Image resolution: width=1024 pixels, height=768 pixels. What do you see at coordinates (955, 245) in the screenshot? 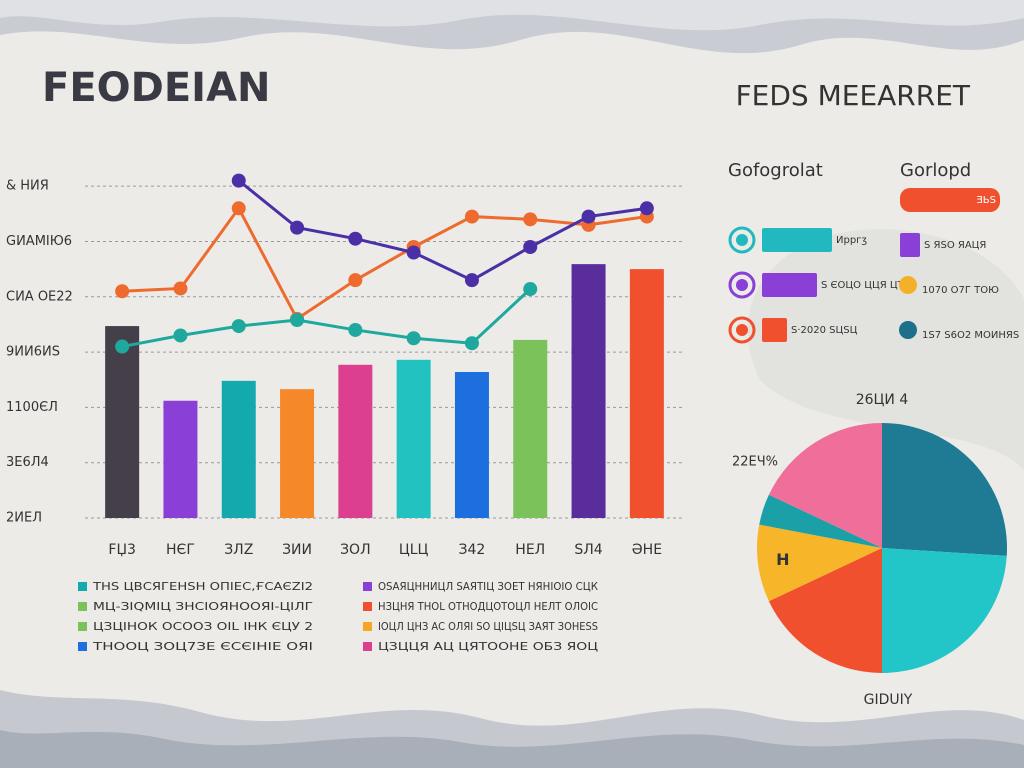
I see `item-label: Ѕ ЯЅО ЯАЦЯ` at bounding box center [955, 245].